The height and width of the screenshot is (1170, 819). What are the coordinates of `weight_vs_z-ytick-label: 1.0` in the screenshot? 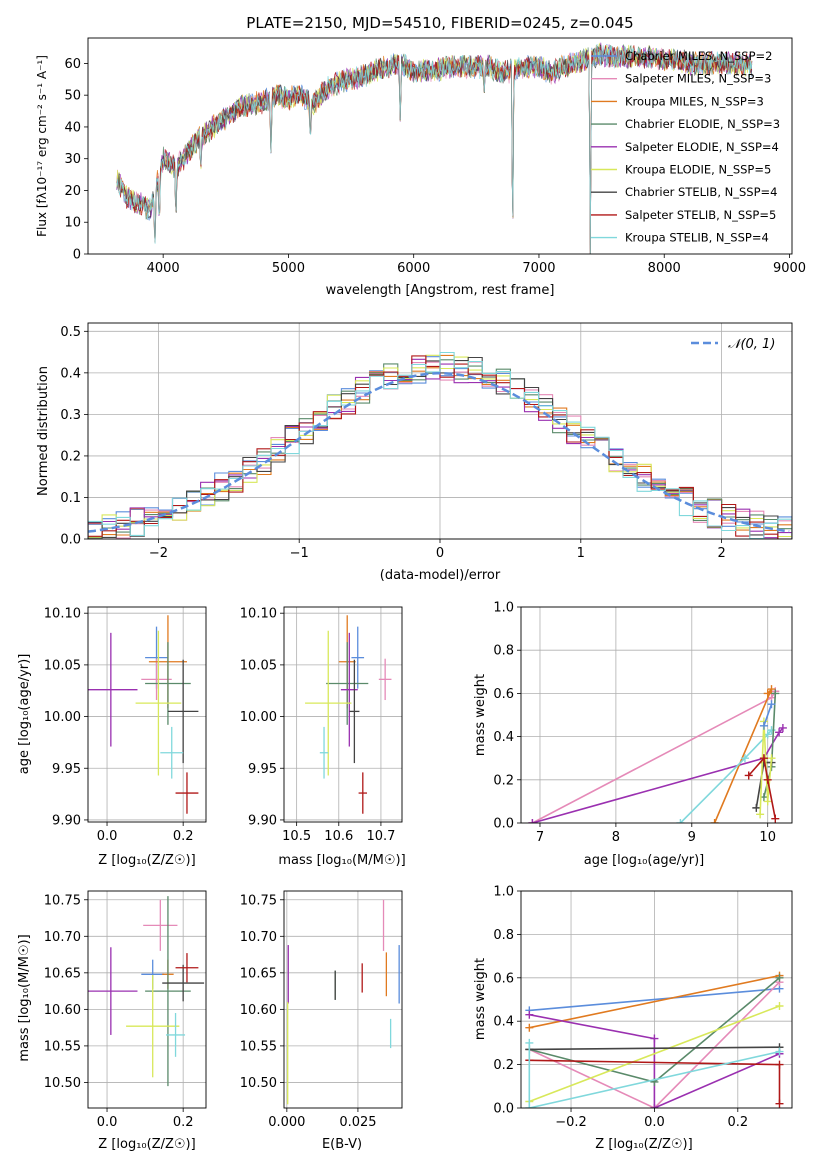 It's located at (503, 892).